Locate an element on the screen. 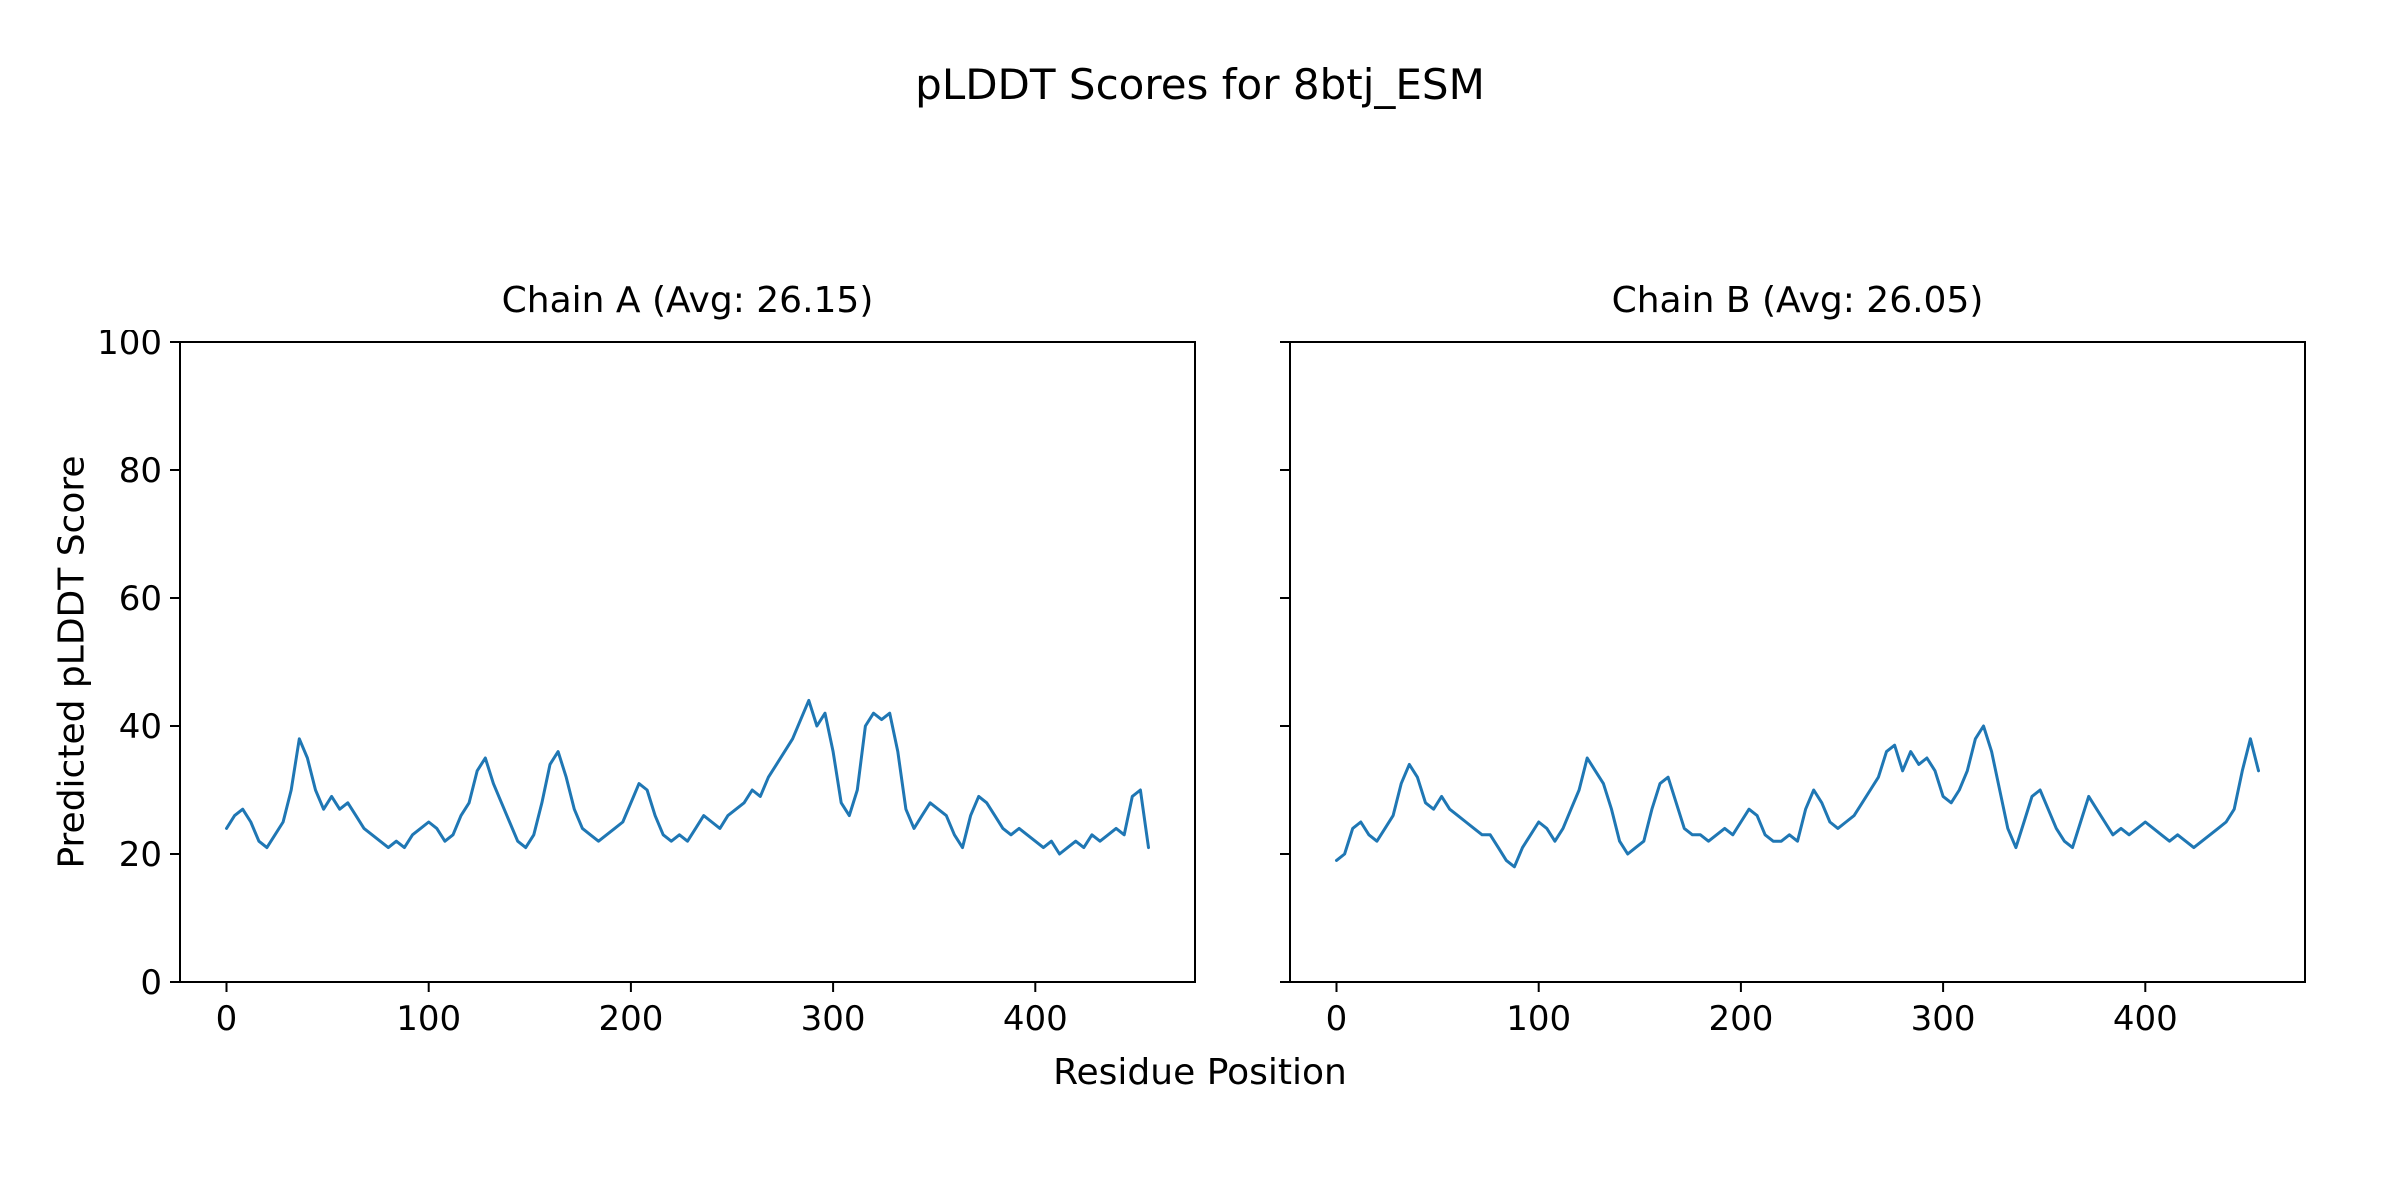 This screenshot has height=1200, width=2400. svg-text: 60 is located at coordinates (140, 599).